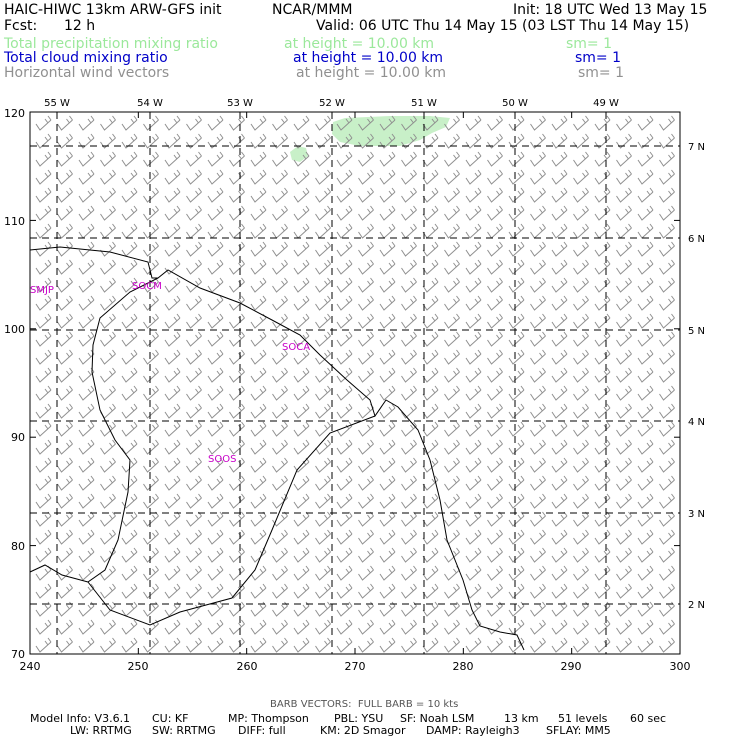 This screenshot has height=740, width=740. I want to click on microphysics-scheme: MP: Thompson, so click(268, 718).